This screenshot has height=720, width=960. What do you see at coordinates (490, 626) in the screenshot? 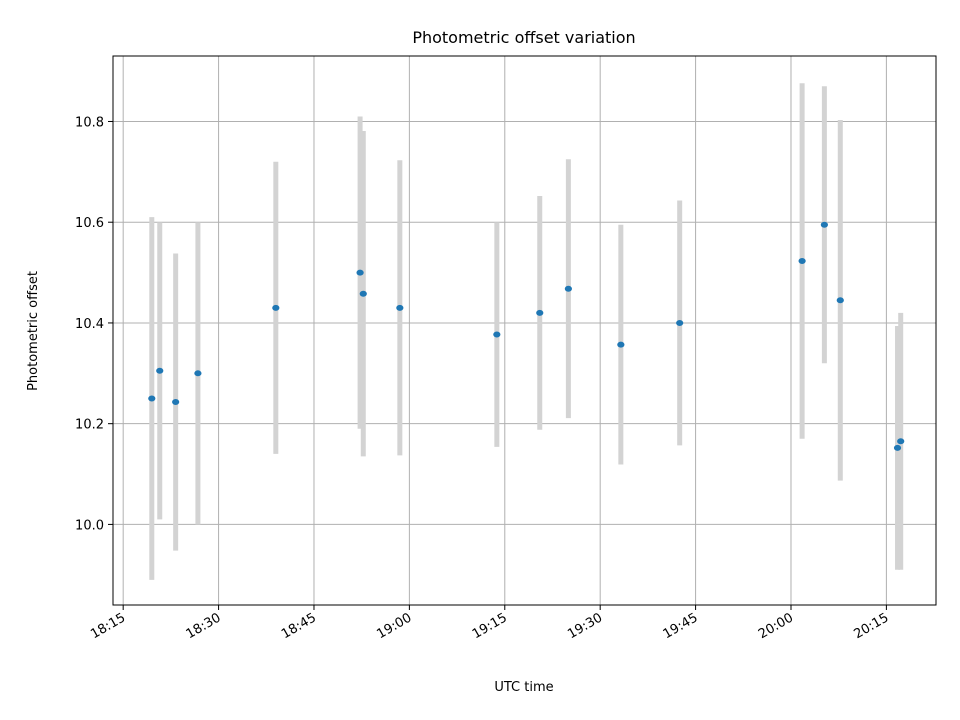
I see `x-tick-label: 19:15` at bounding box center [490, 626].